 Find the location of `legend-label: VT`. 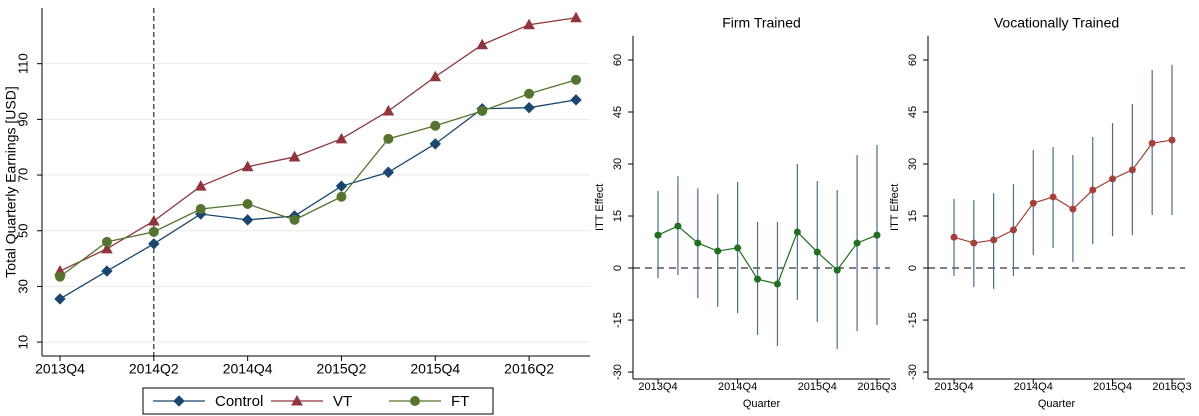

legend-label: VT is located at coordinates (342, 401).